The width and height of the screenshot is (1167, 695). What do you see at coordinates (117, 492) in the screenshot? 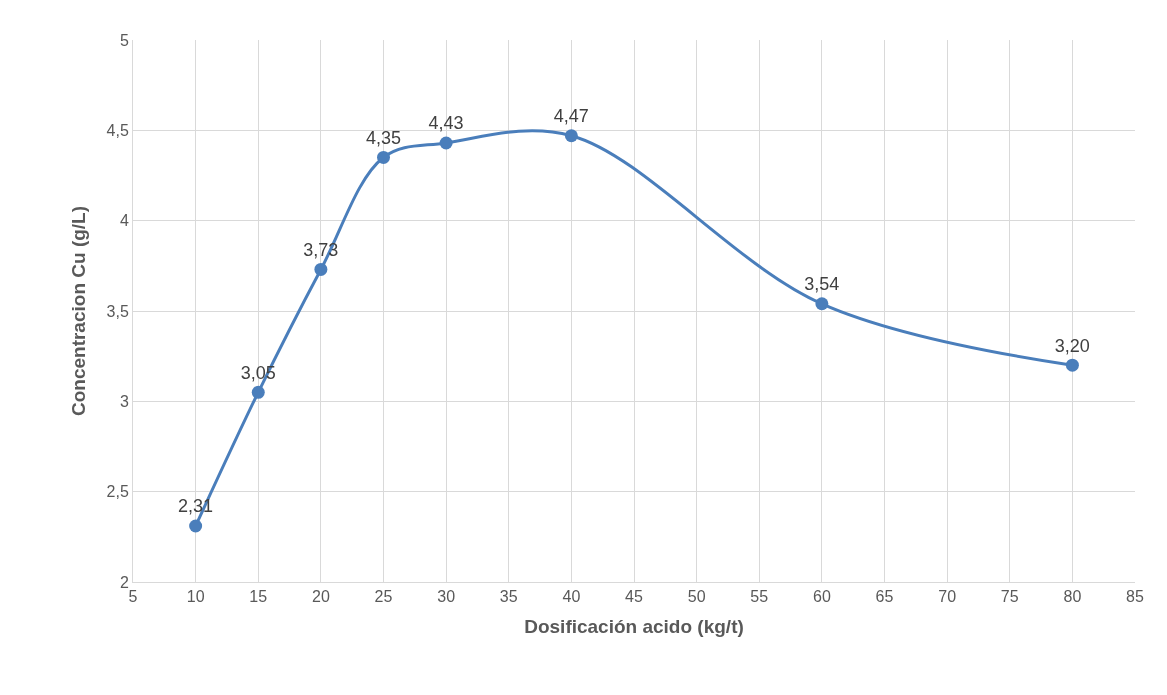
I see `y-tick-label: 2,5` at bounding box center [117, 492].